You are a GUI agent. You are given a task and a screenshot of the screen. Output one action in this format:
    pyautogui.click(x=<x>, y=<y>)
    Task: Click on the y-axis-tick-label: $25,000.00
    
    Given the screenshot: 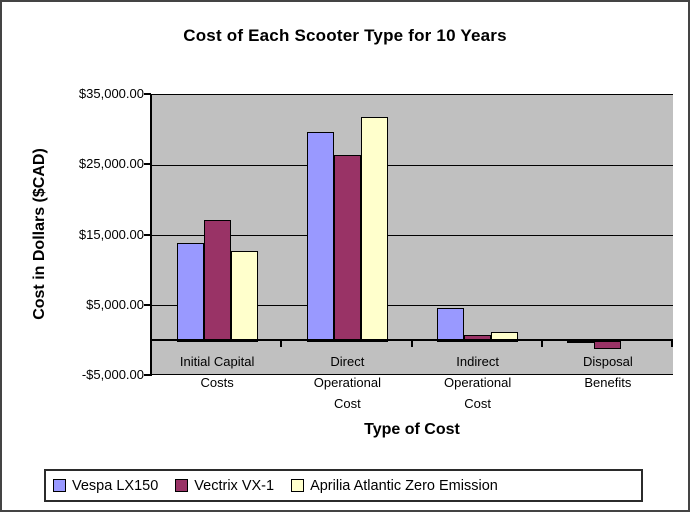 What is the action you would take?
    pyautogui.click(x=111, y=164)
    